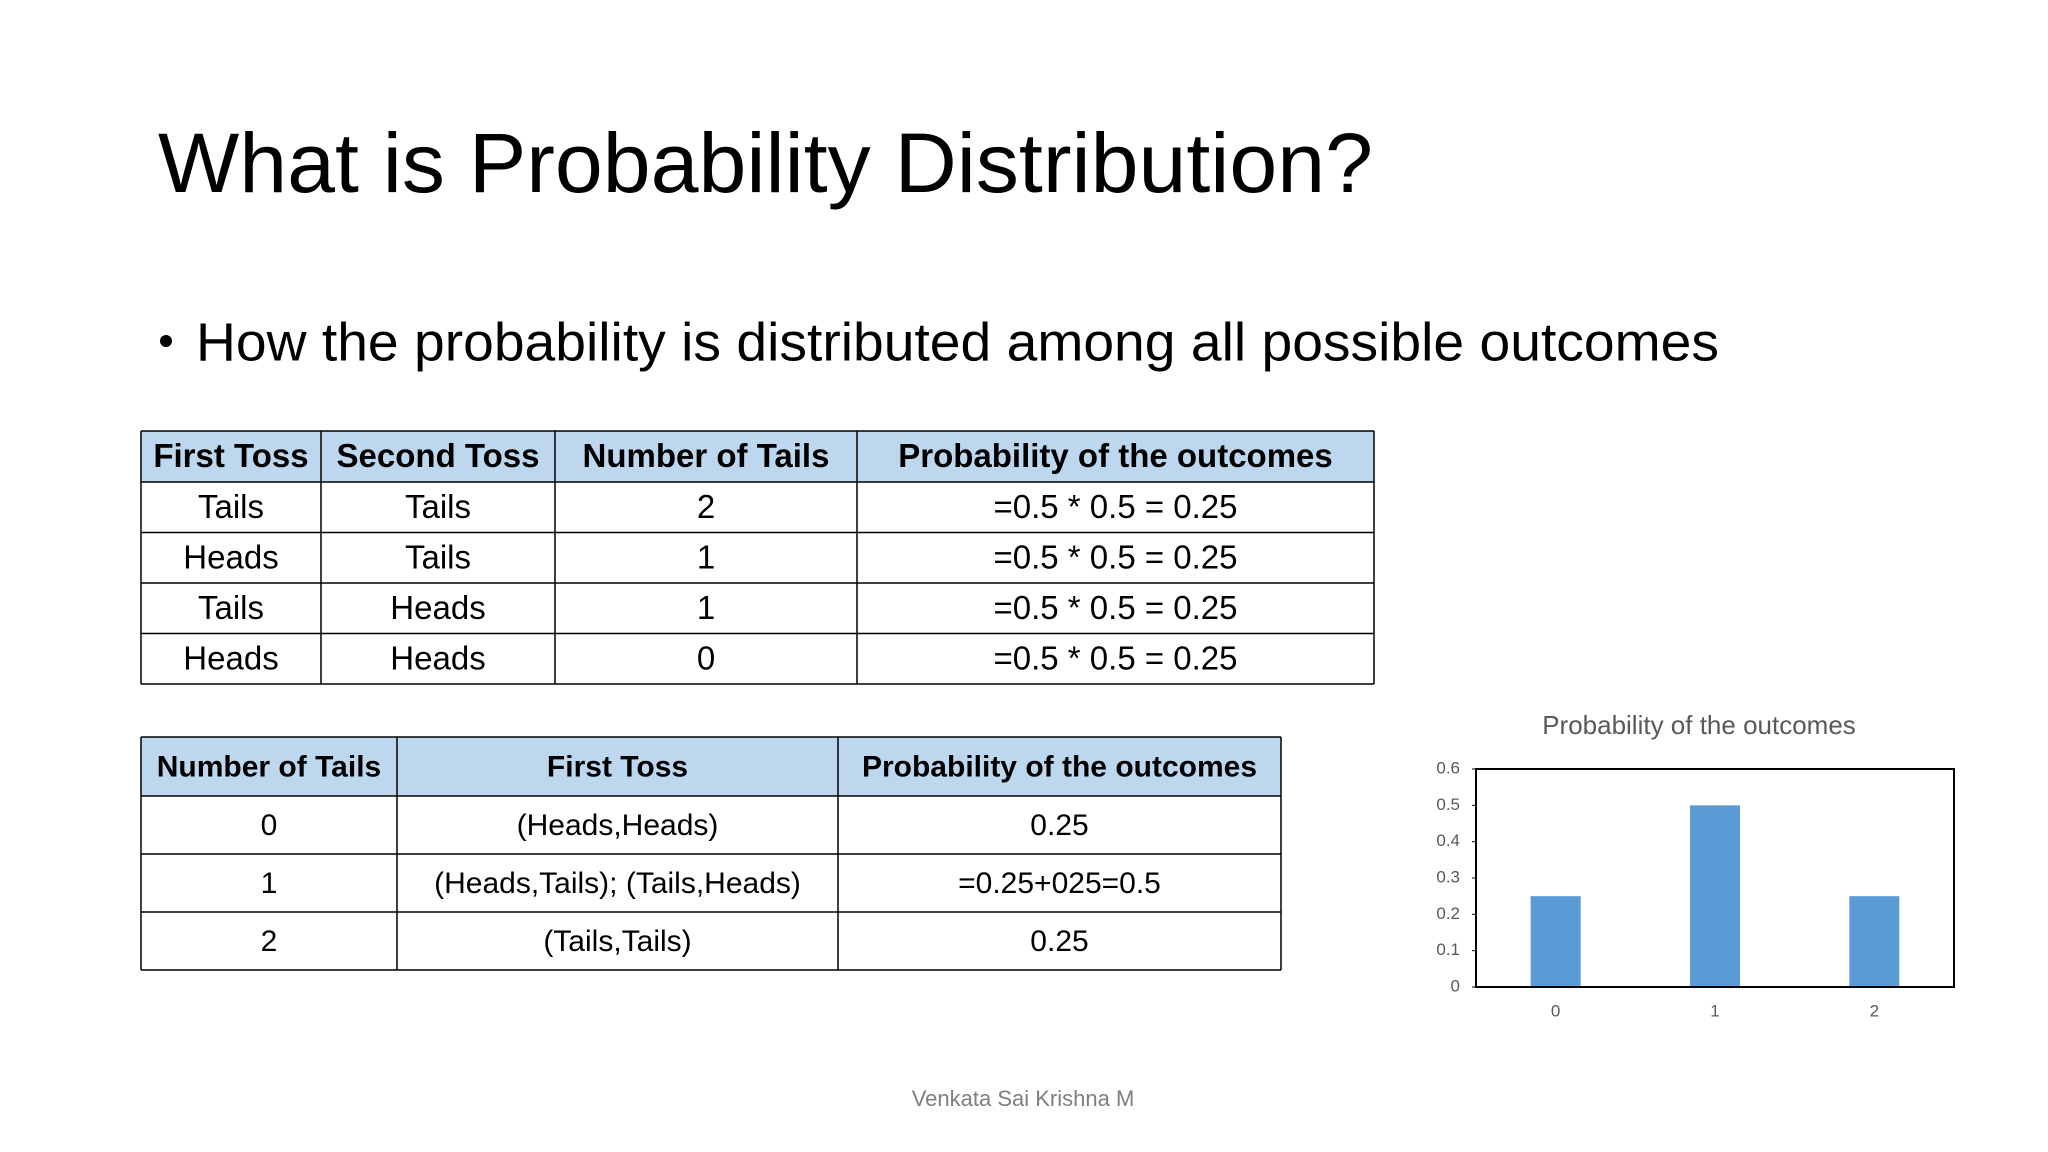 The height and width of the screenshot is (1152, 2048). Describe the element at coordinates (166, 341) in the screenshot. I see `bullet-dot` at that location.